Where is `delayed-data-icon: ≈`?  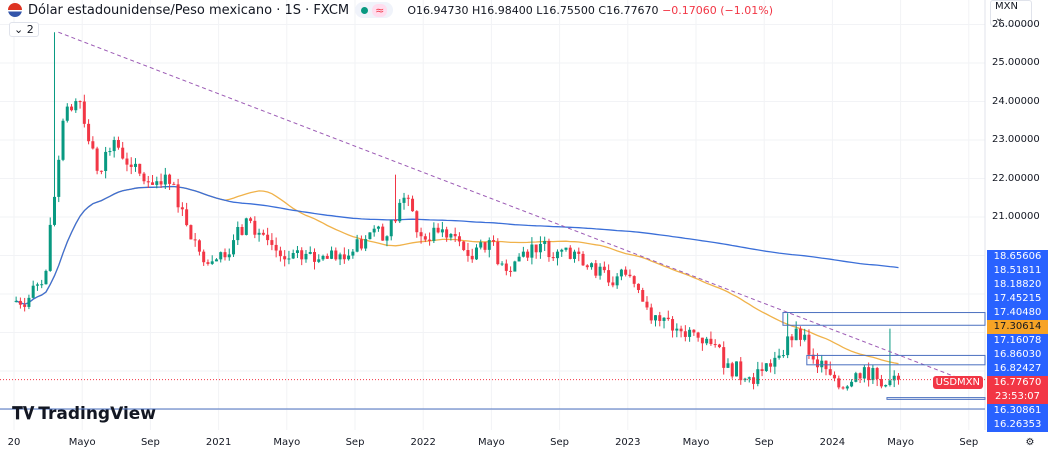
delayed-data-icon: ≈ is located at coordinates (380, 10).